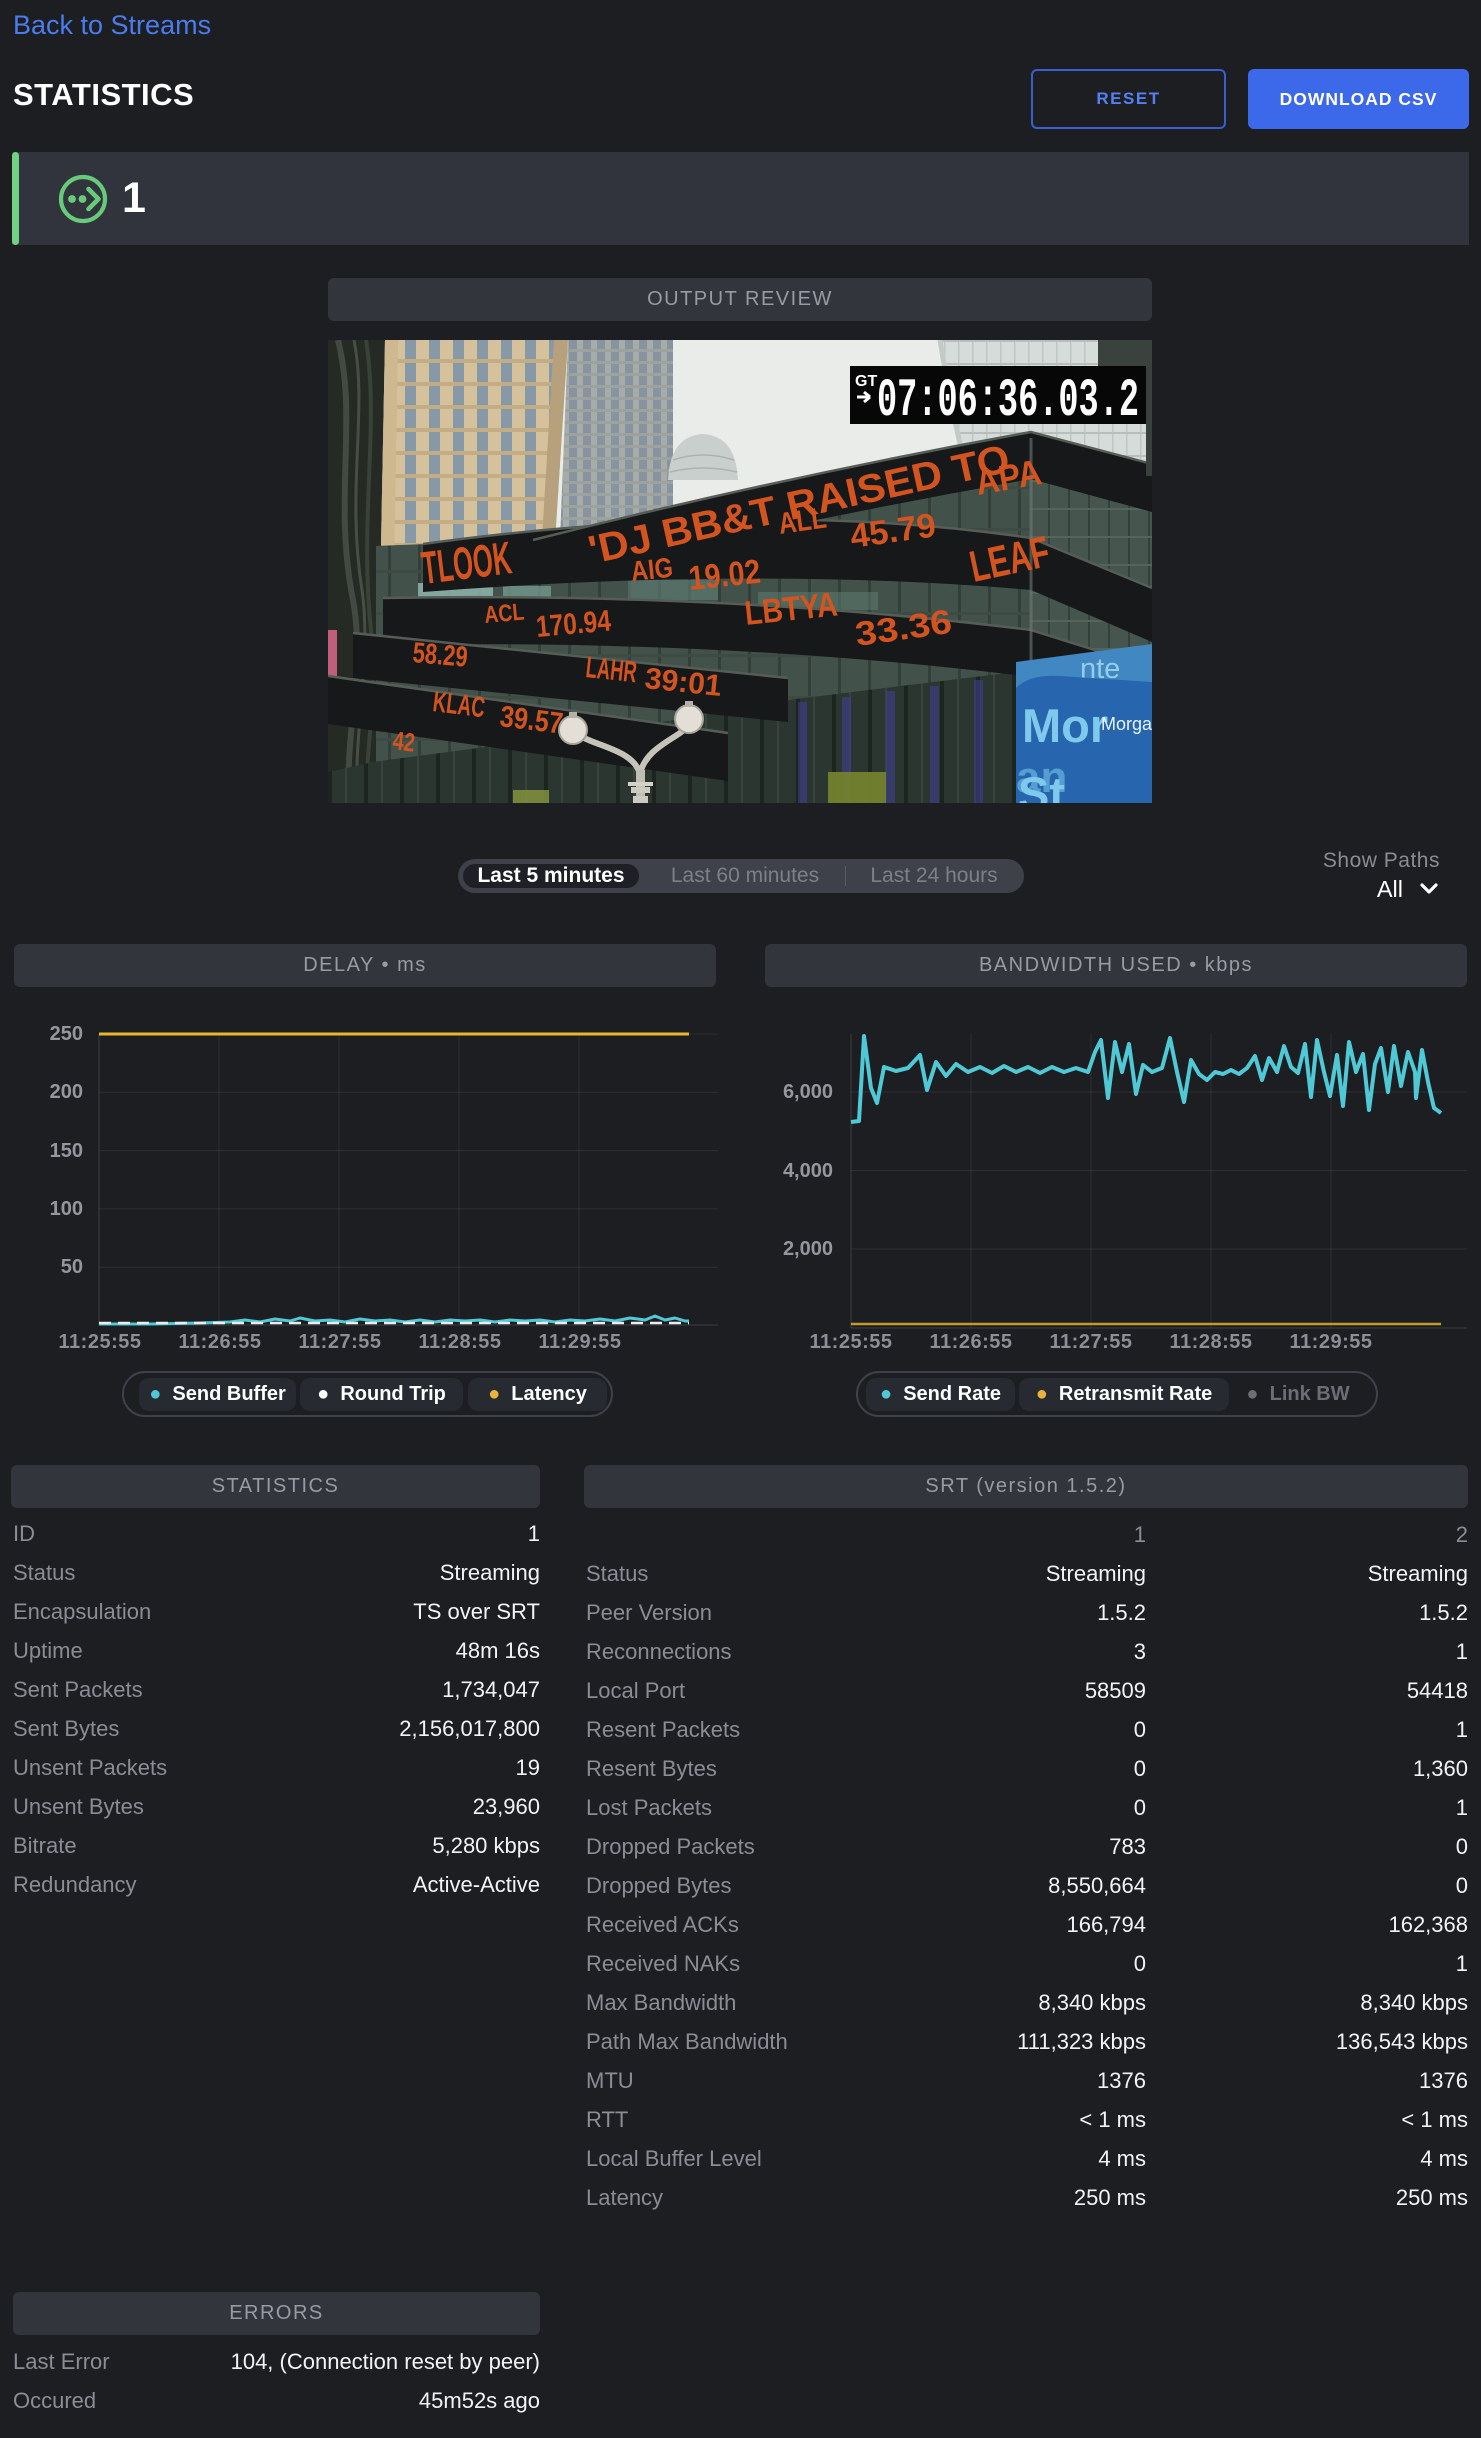 The height and width of the screenshot is (2438, 1481). What do you see at coordinates (725, 575) in the screenshot?
I see `svg-text: 19.02` at bounding box center [725, 575].